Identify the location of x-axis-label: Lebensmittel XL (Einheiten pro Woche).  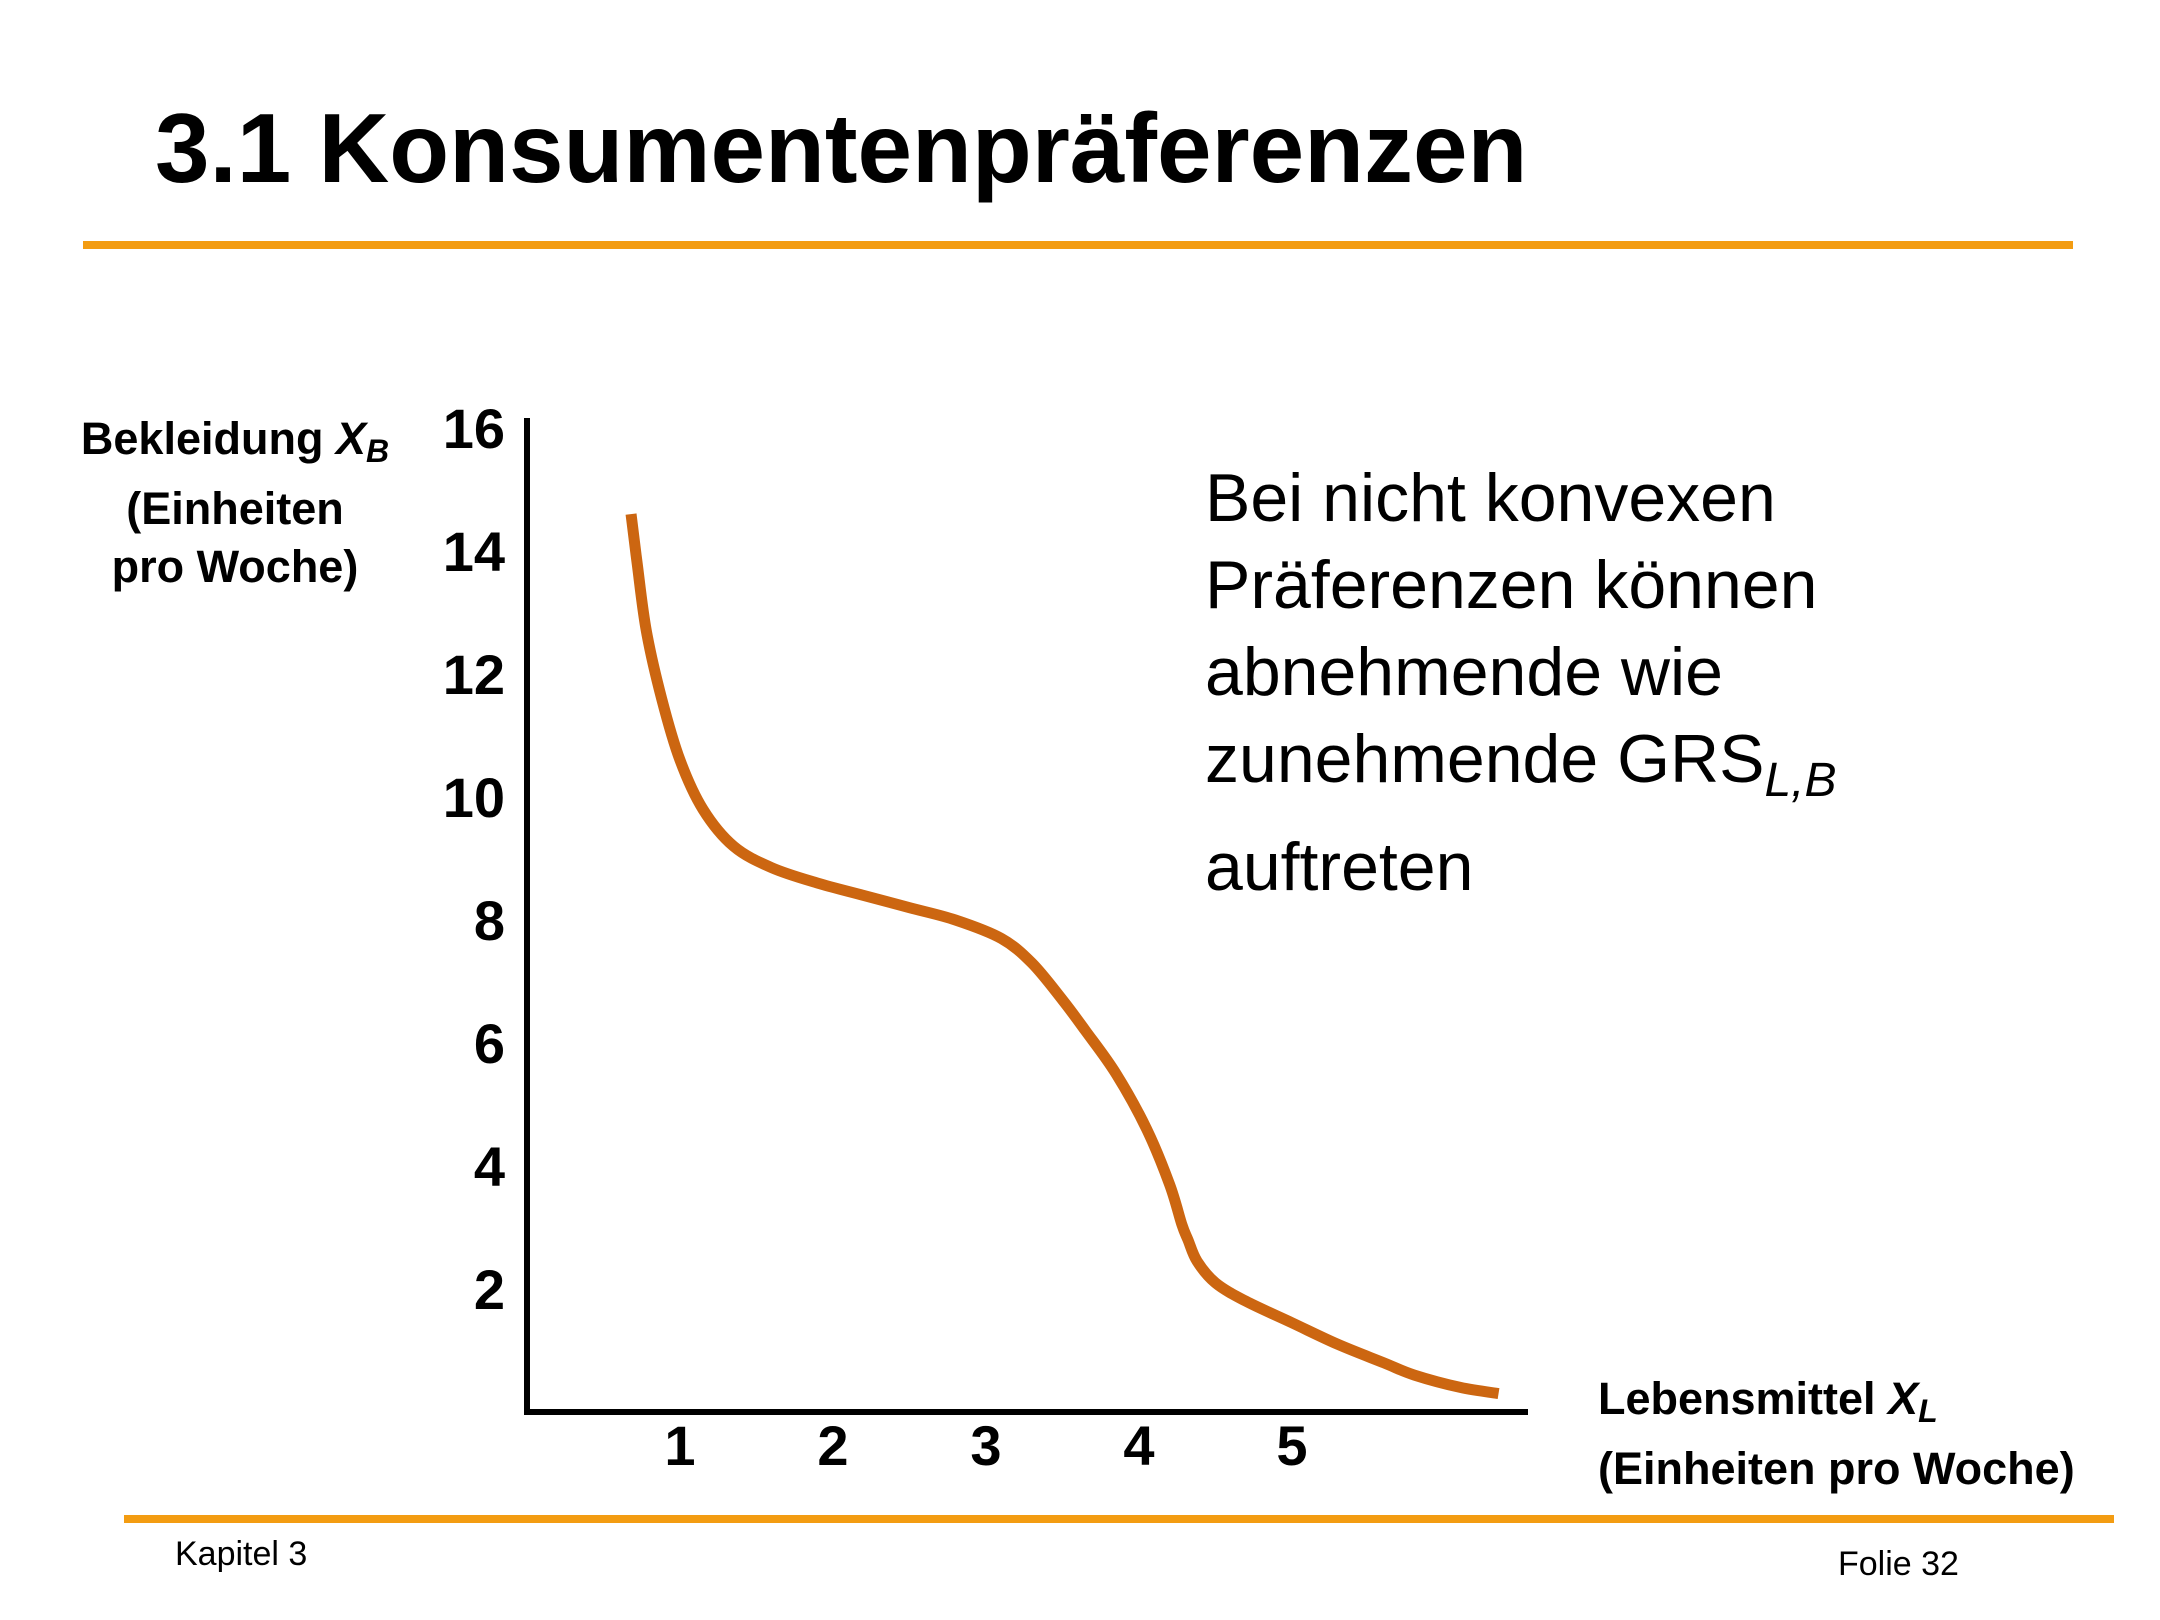
(1836, 1434).